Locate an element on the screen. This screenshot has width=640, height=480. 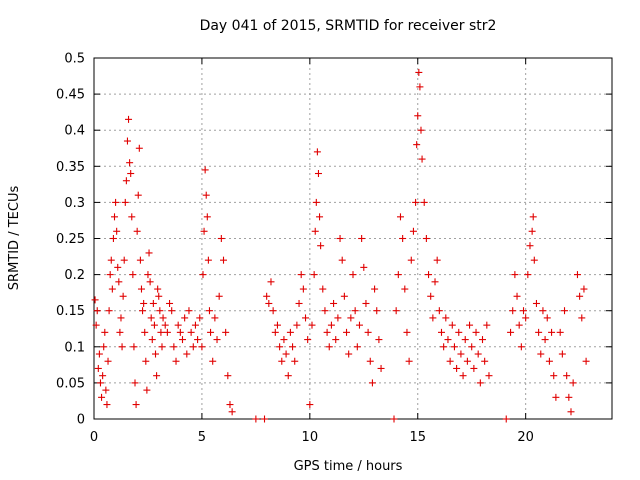
y-tick-label: 0.15 is located at coordinates (70, 311).